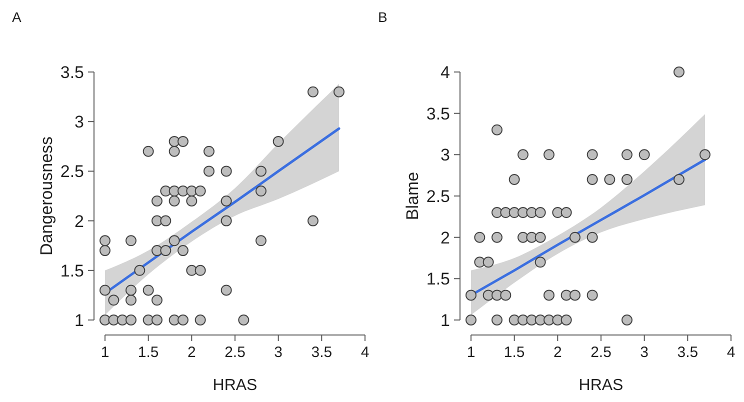  I want to click on y-tick-label: 1.5, so click(438, 279).